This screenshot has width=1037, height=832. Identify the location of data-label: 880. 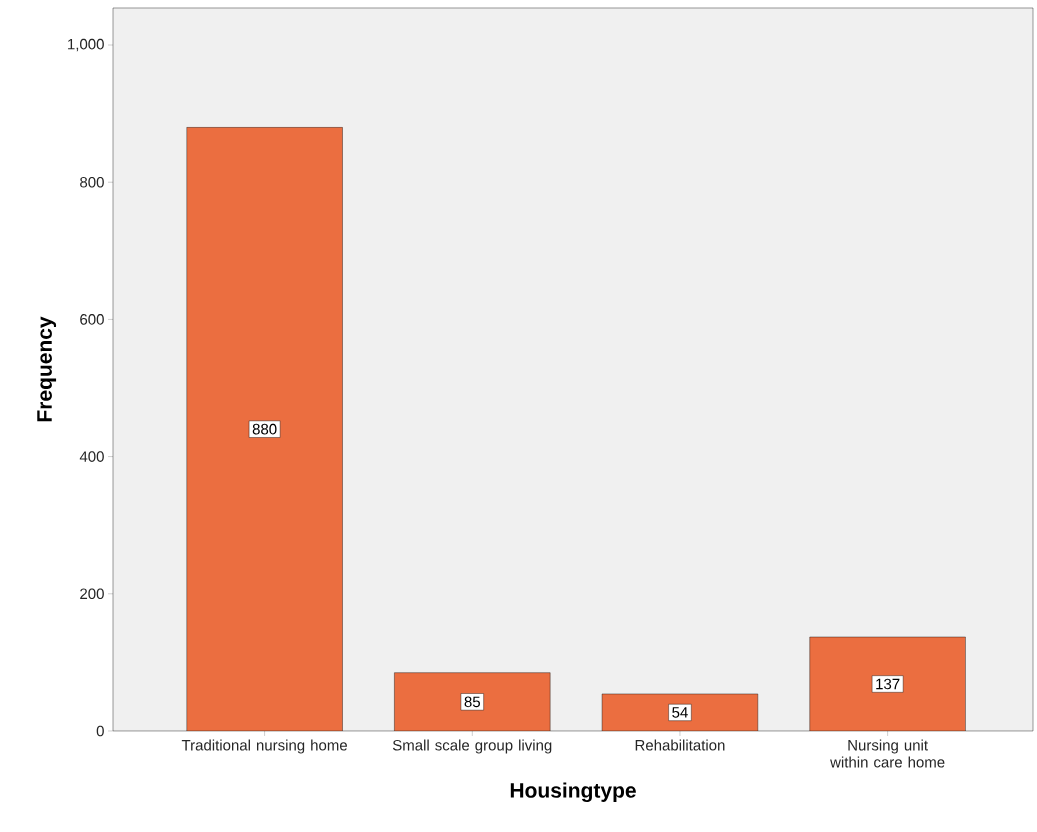
(264, 429).